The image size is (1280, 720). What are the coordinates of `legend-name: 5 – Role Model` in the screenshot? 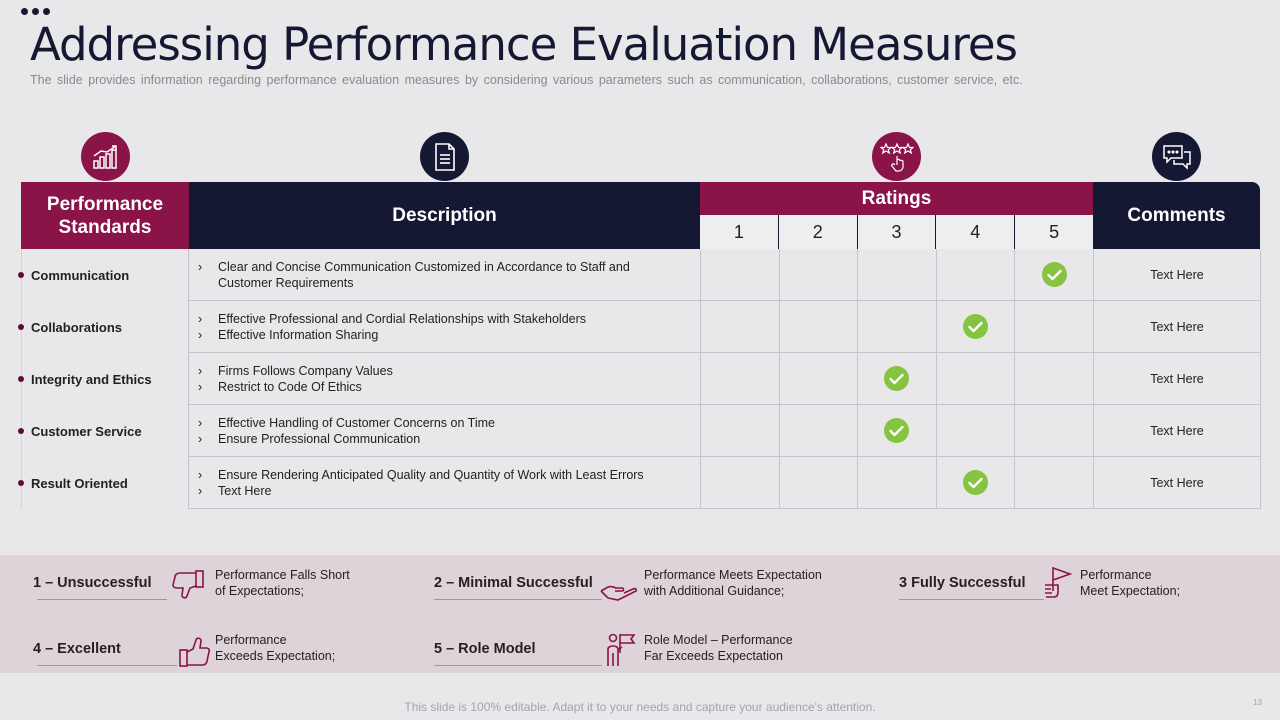 It's located at (485, 649).